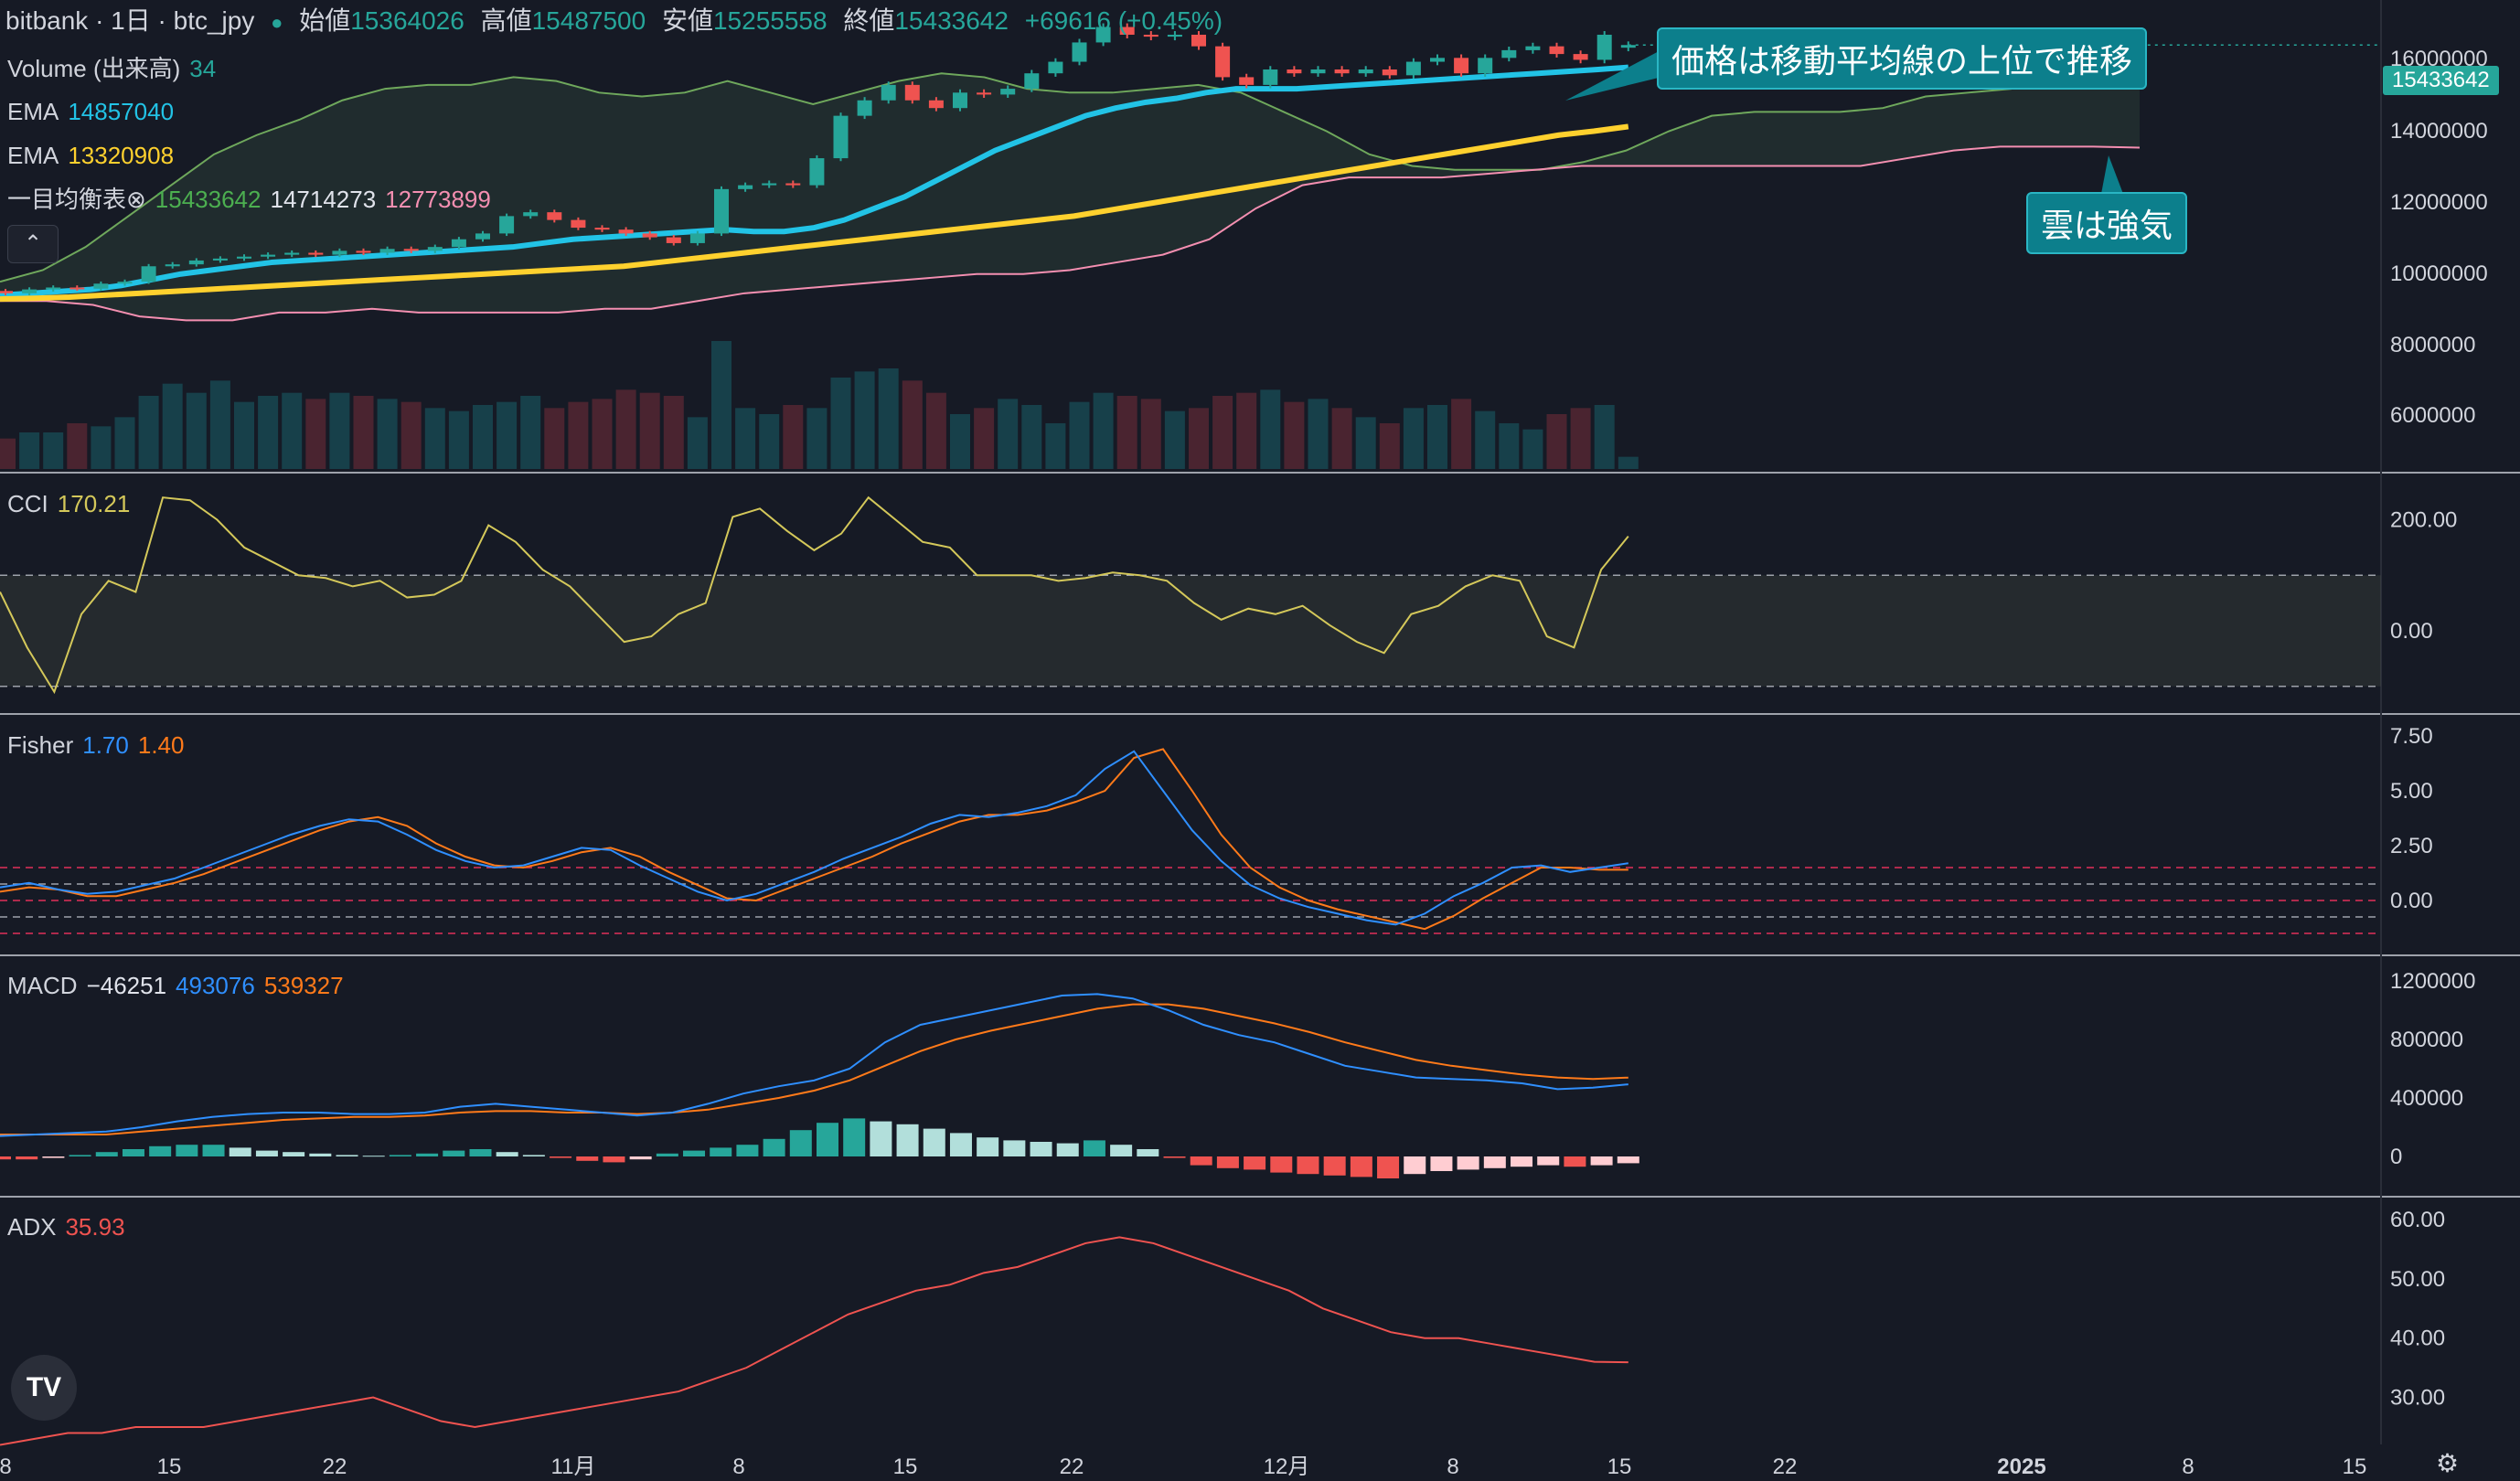 The width and height of the screenshot is (2520, 1481). What do you see at coordinates (2411, 846) in the screenshot?
I see `fisher-axis-tick-label: 2.50` at bounding box center [2411, 846].